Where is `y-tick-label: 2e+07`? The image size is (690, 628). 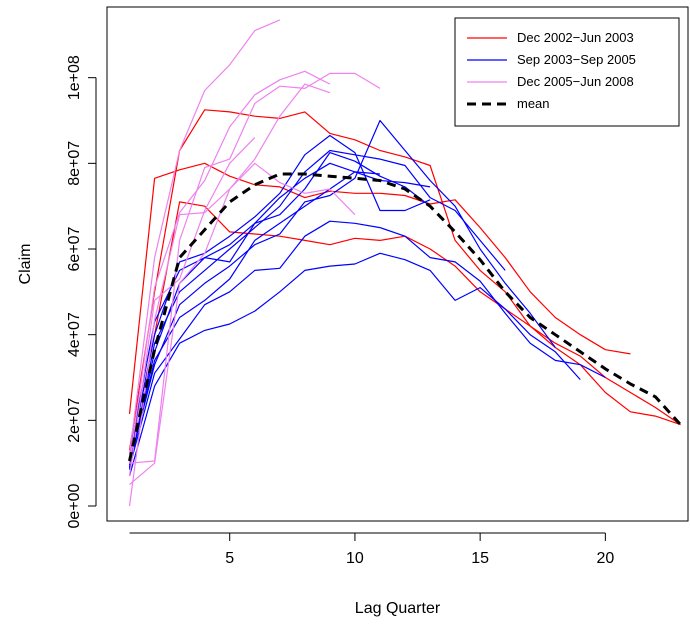 y-tick-label: 2e+07 is located at coordinates (74, 420).